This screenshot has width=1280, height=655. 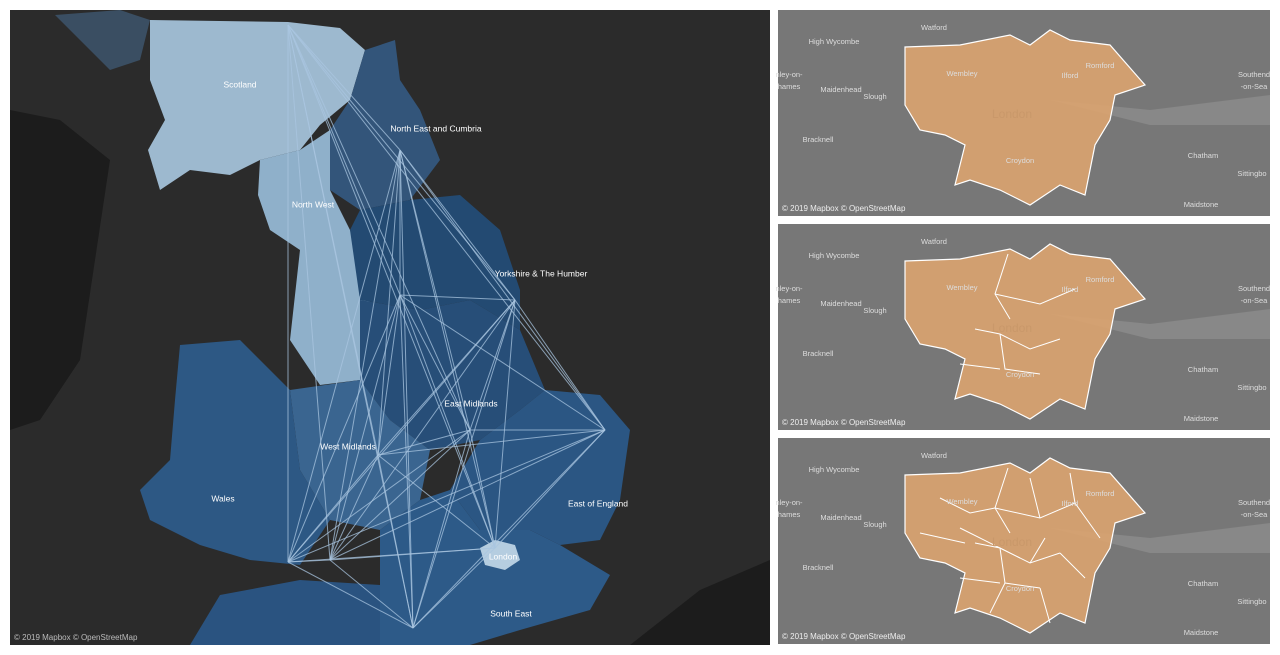 I want to click on ireland-land, so click(x=60, y=270).